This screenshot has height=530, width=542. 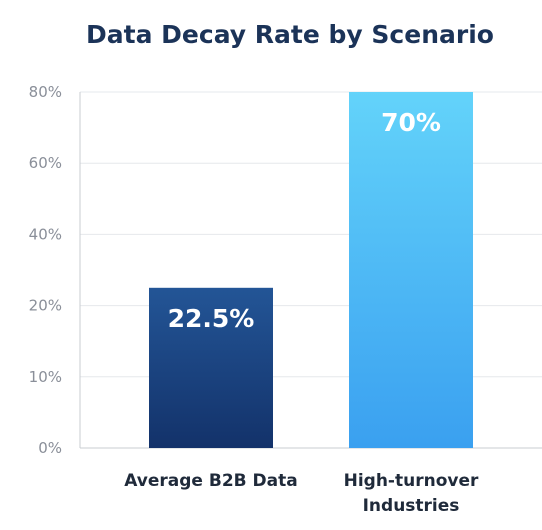 What do you see at coordinates (210, 481) in the screenshot?
I see `x-tick-label: Average B2B Data` at bounding box center [210, 481].